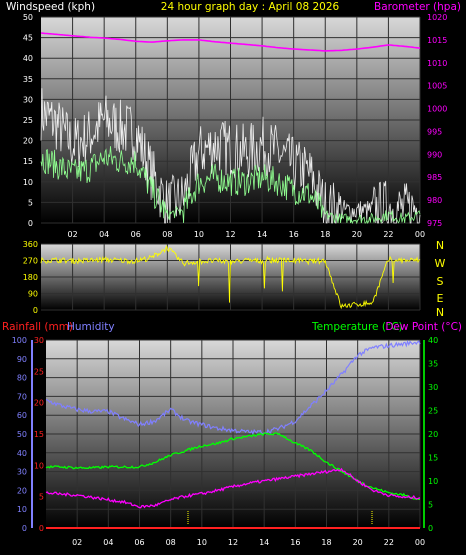  I want to click on humidity-y-tick-70: 70, so click(22, 396).